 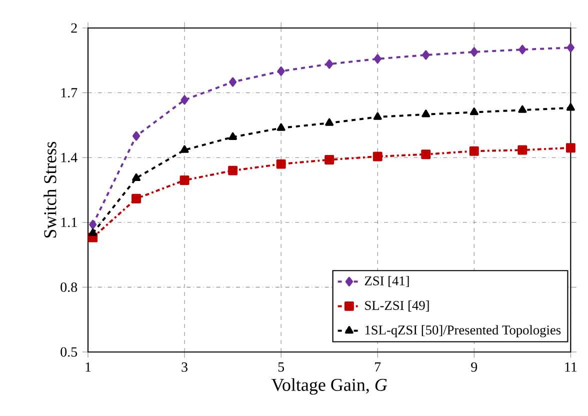 I want to click on x-axis-title: Voltage Gain, G, so click(x=329, y=386).